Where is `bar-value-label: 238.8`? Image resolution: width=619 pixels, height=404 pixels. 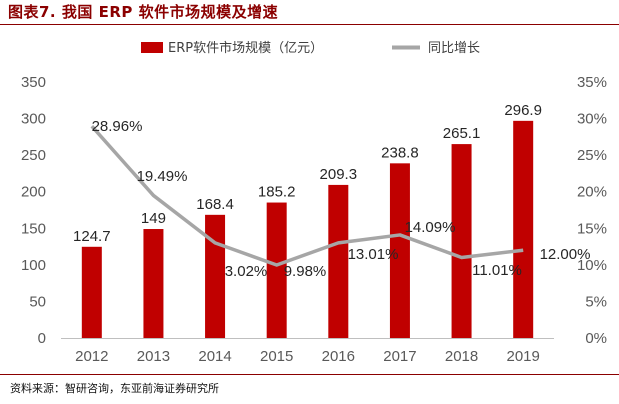
bar-value-label: 238.8 is located at coordinates (400, 152).